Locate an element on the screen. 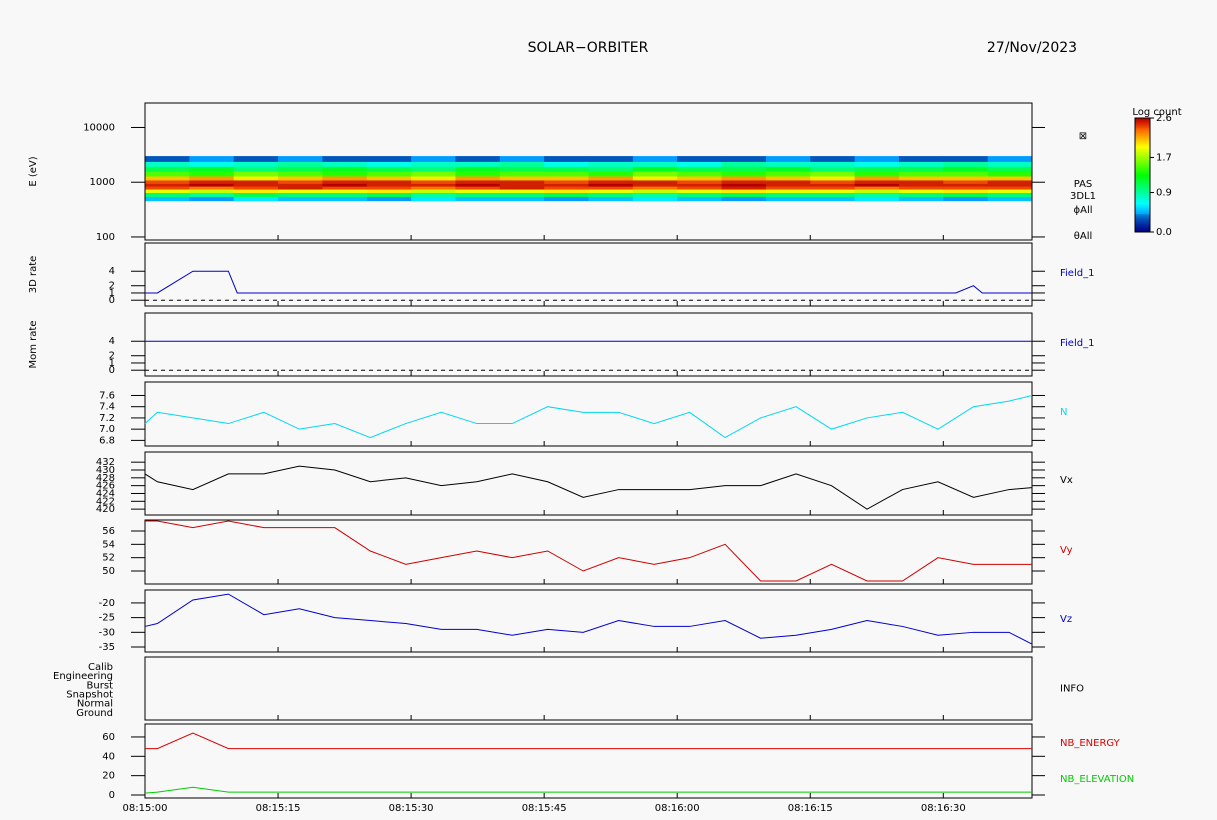 This screenshot has width=1217, height=820. y-tick-label: 40 is located at coordinates (108, 756).